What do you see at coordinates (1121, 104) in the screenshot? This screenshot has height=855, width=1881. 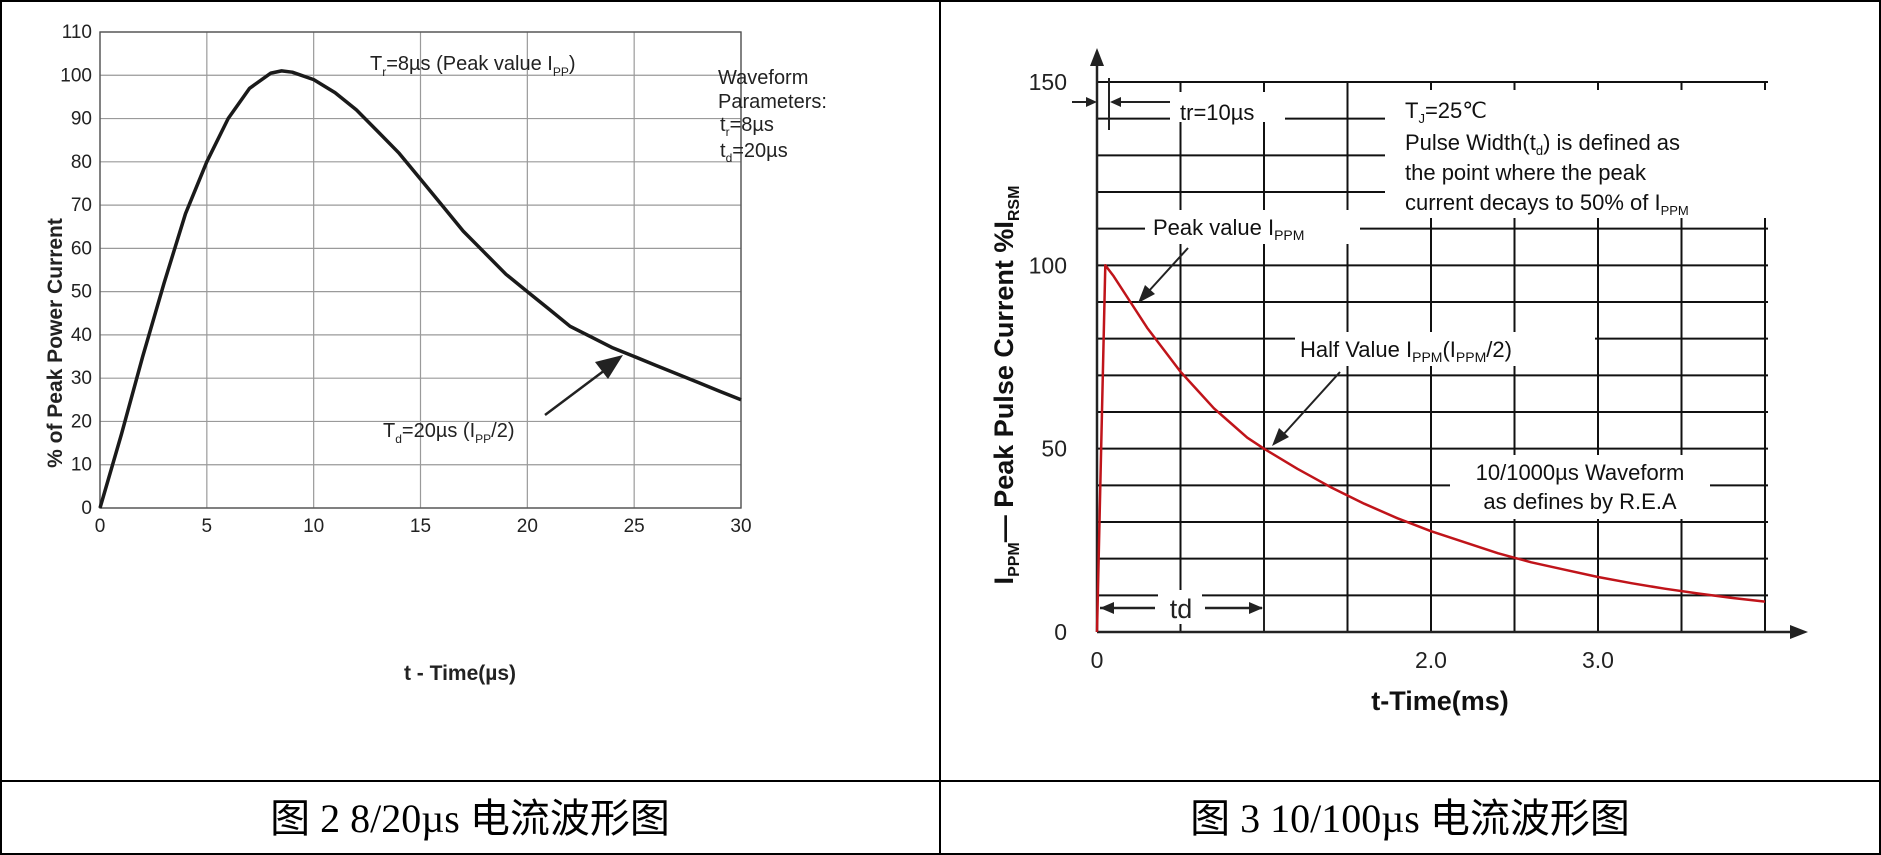 I see `chart2-tr-marker` at bounding box center [1121, 104].